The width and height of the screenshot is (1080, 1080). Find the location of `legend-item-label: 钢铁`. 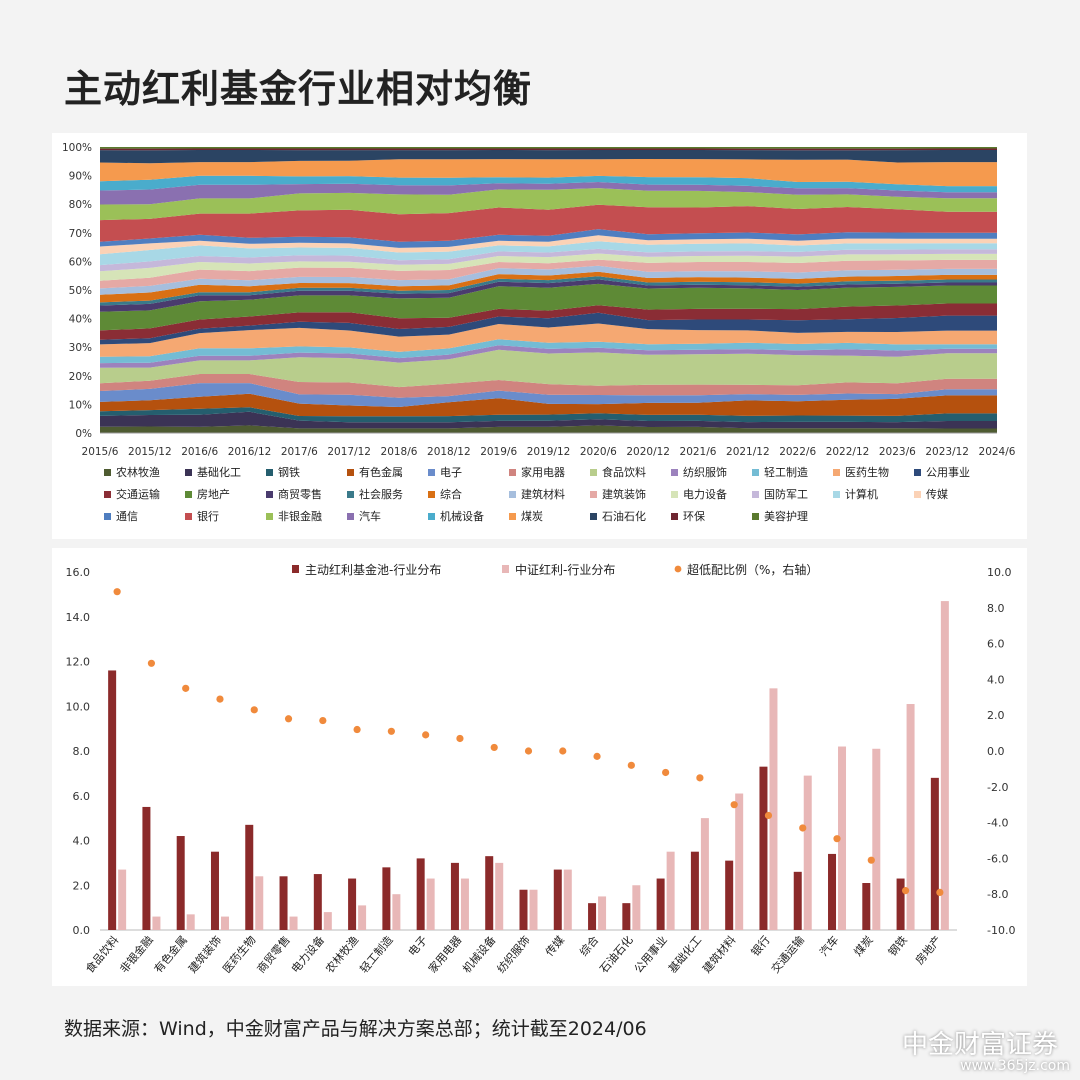

legend-item-label: 钢铁 is located at coordinates (289, 472).